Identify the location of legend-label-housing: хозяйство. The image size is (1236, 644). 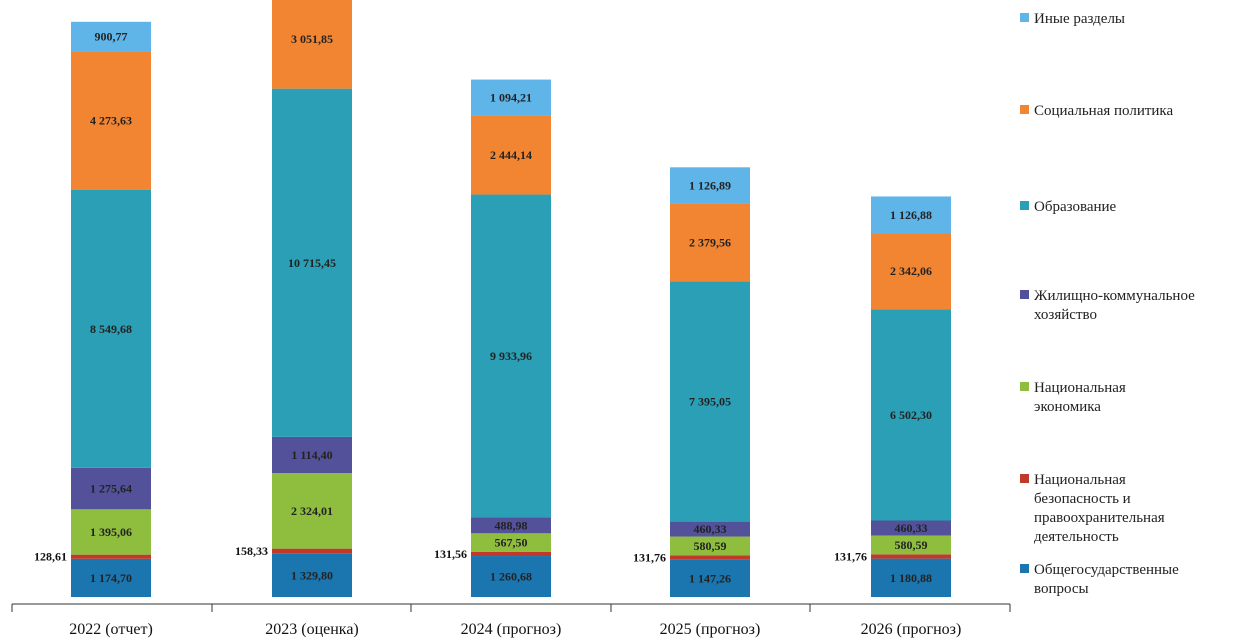
(1065, 315).